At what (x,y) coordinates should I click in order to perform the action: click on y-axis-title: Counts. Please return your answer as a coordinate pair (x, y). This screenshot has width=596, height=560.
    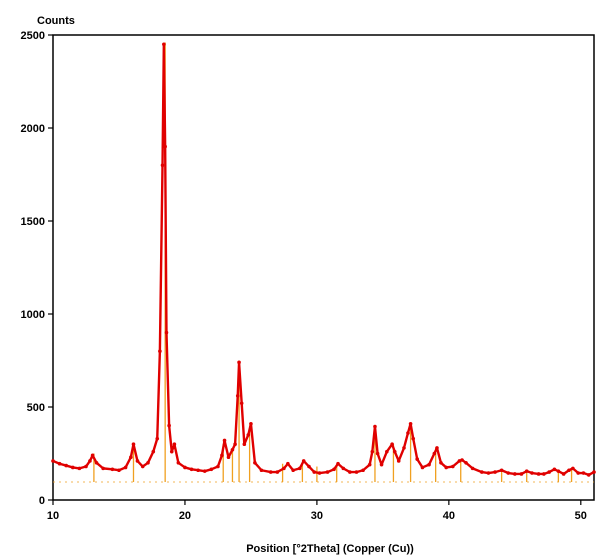
    Looking at the image, I should click on (56, 21).